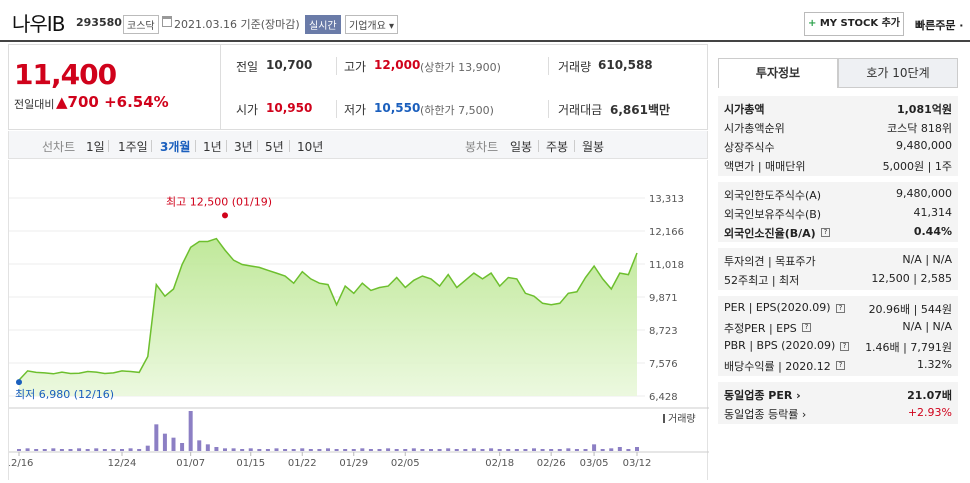 This screenshot has height=483, width=970. What do you see at coordinates (663, 364) in the screenshot?
I see `y-tick-label: 7,576` at bounding box center [663, 364].